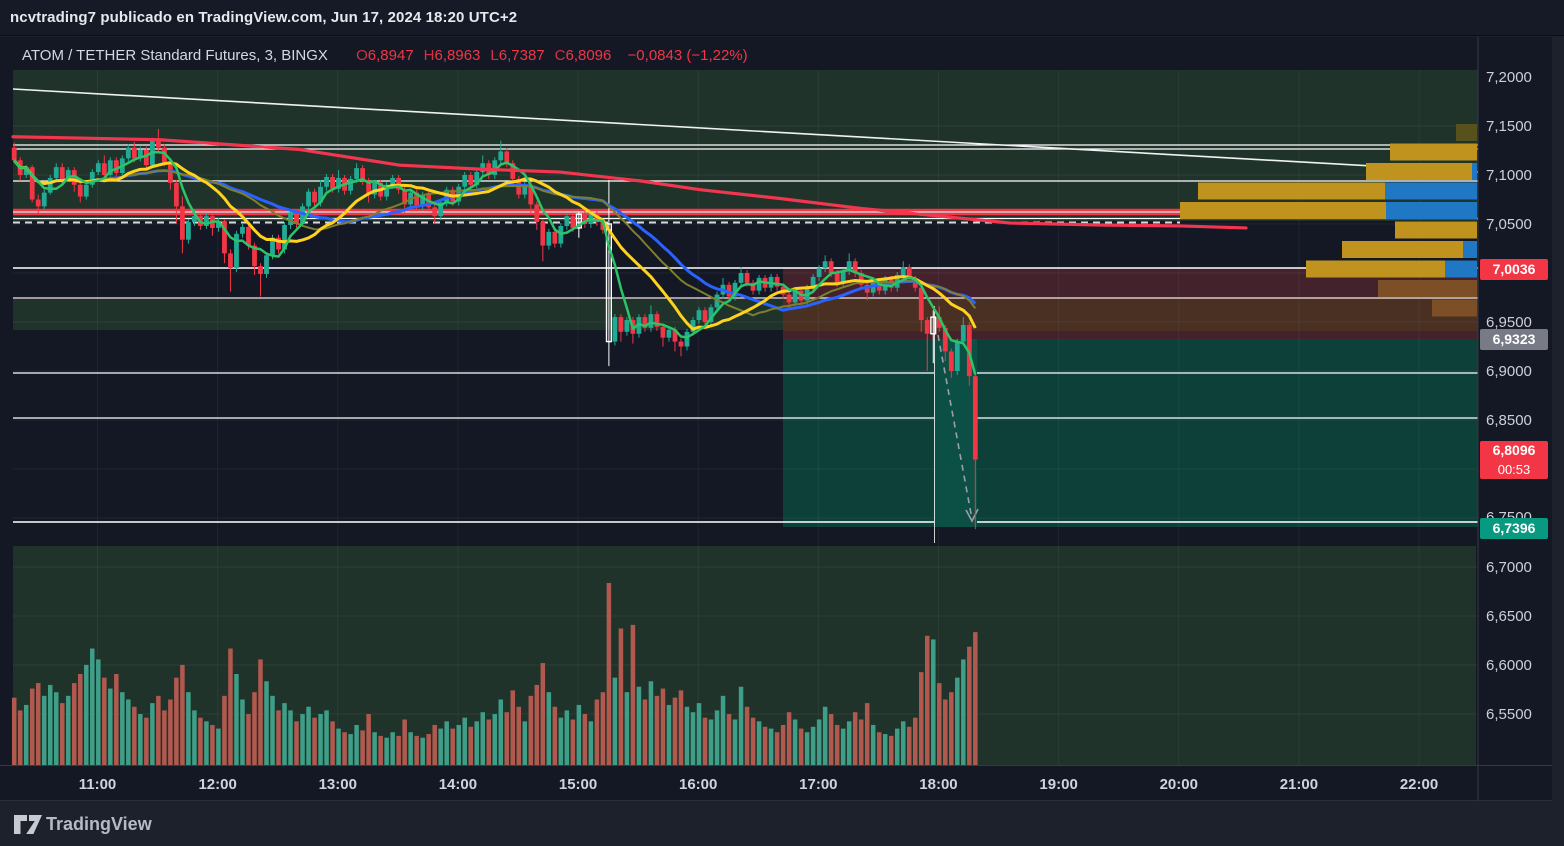  What do you see at coordinates (1509, 77) in the screenshot?
I see `price-tick: 7,2000` at bounding box center [1509, 77].